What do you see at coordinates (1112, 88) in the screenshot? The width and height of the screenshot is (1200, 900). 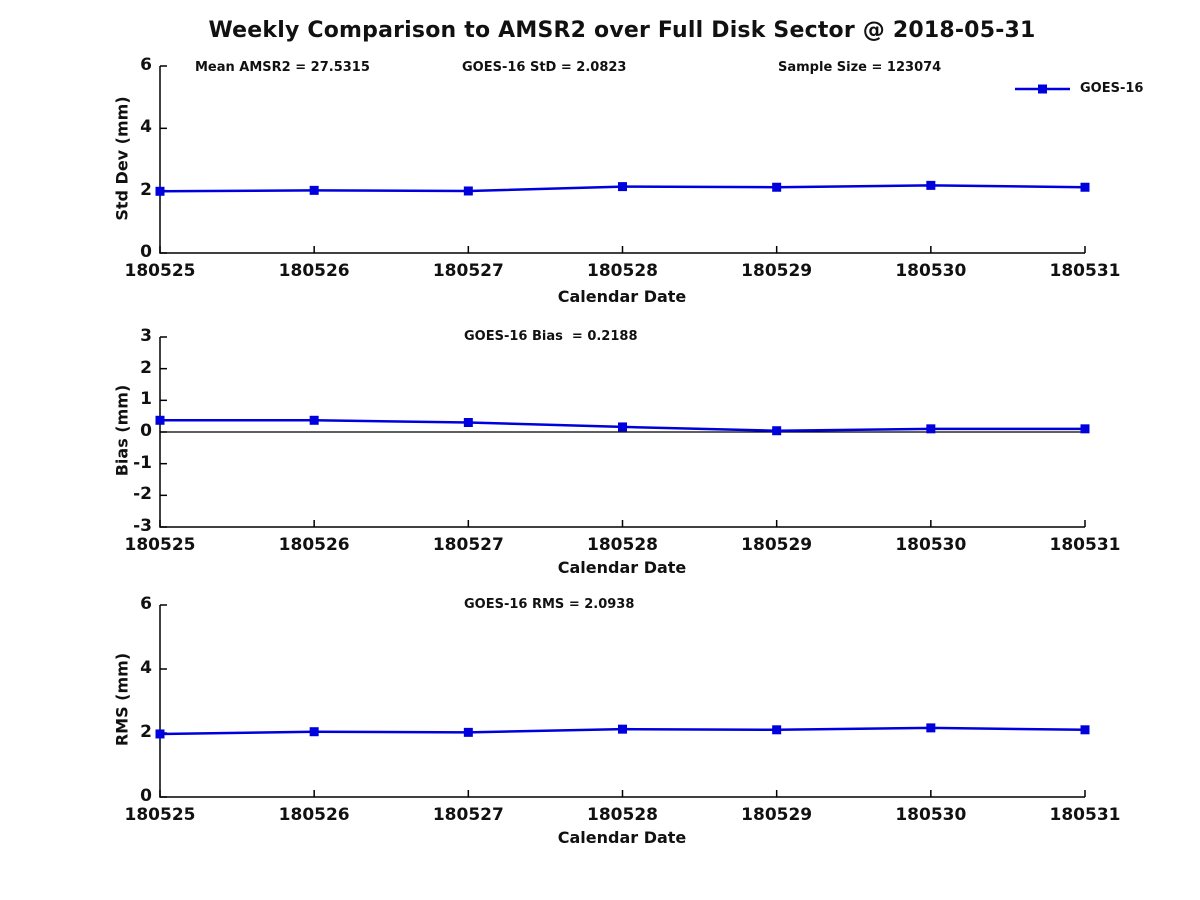 I see `legend-label: GOES-16` at bounding box center [1112, 88].